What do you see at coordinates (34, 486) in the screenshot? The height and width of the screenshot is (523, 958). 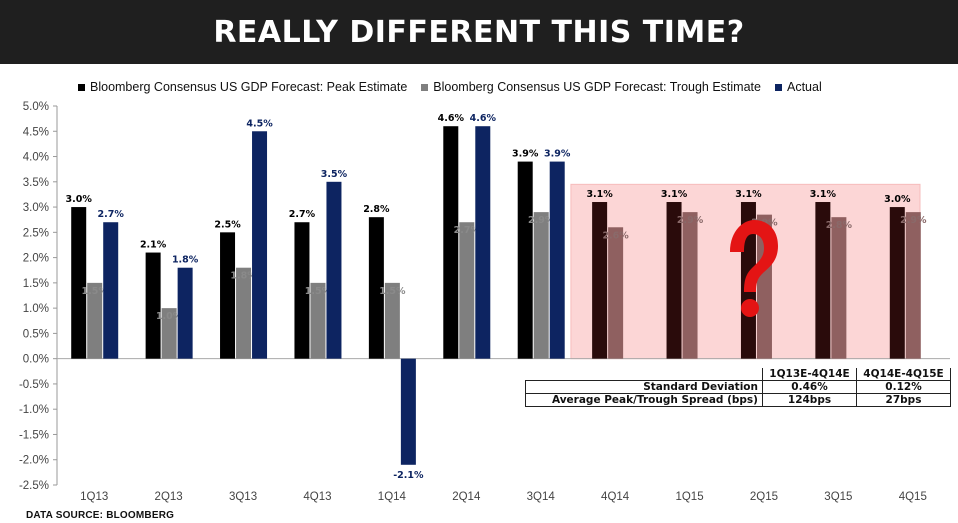 I see `y-tick-label: -2.5%` at bounding box center [34, 486].